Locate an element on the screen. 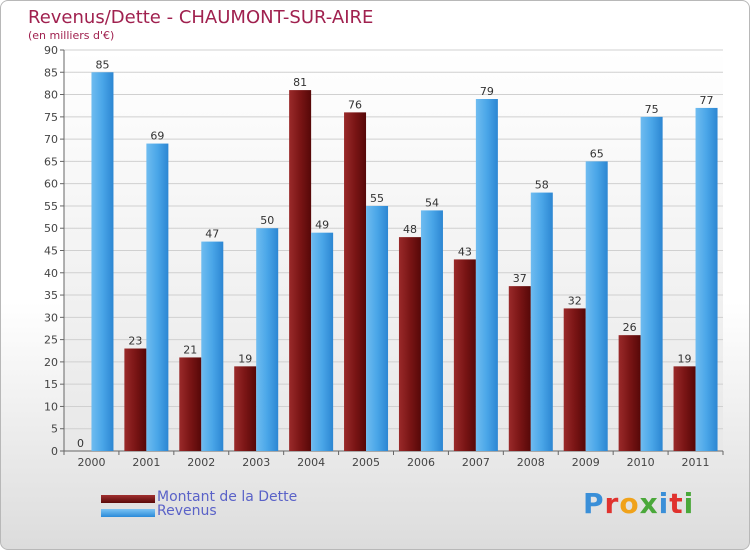 The image size is (750, 550). data-label-dette: 48 is located at coordinates (410, 229).